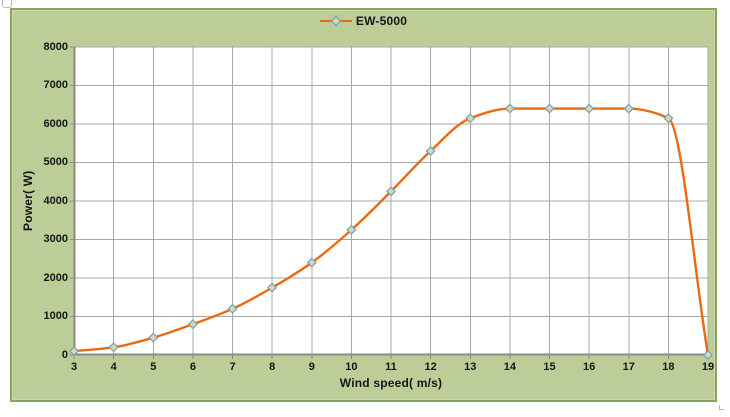 The width and height of the screenshot is (730, 417). What do you see at coordinates (192, 367) in the screenshot?
I see `x-tick-label: 6` at bounding box center [192, 367].